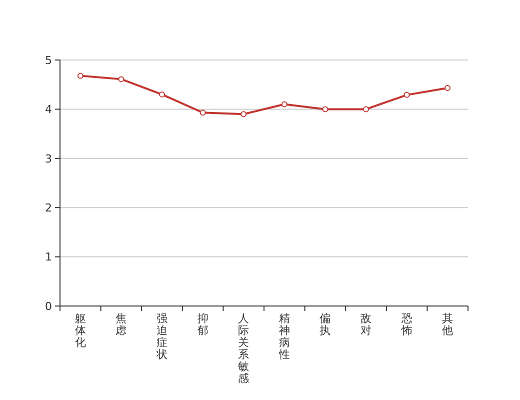 Image resolution: width=520 pixels, height=400 pixels. I want to click on y-tick-label: 5, so click(48, 60).